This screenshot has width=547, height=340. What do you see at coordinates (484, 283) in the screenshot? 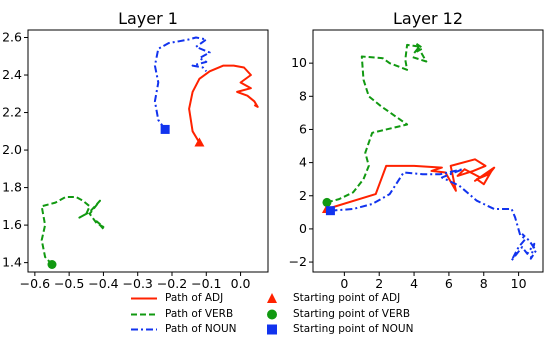
I see `x-tick-label: 8` at bounding box center [484, 283].